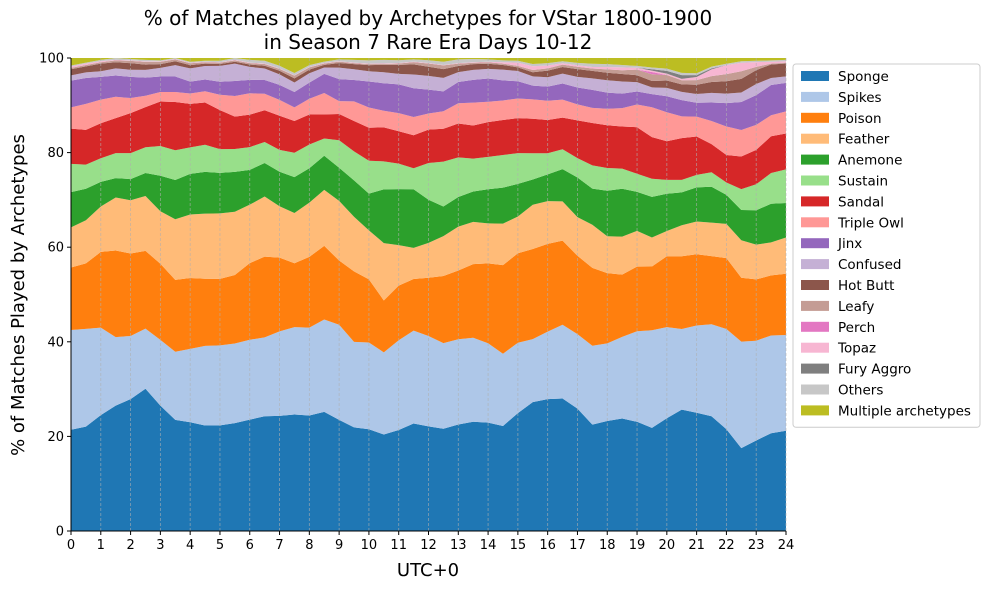 This screenshot has height=590, width=989. What do you see at coordinates (190, 545) in the screenshot?
I see `x-tick-label: 4` at bounding box center [190, 545].